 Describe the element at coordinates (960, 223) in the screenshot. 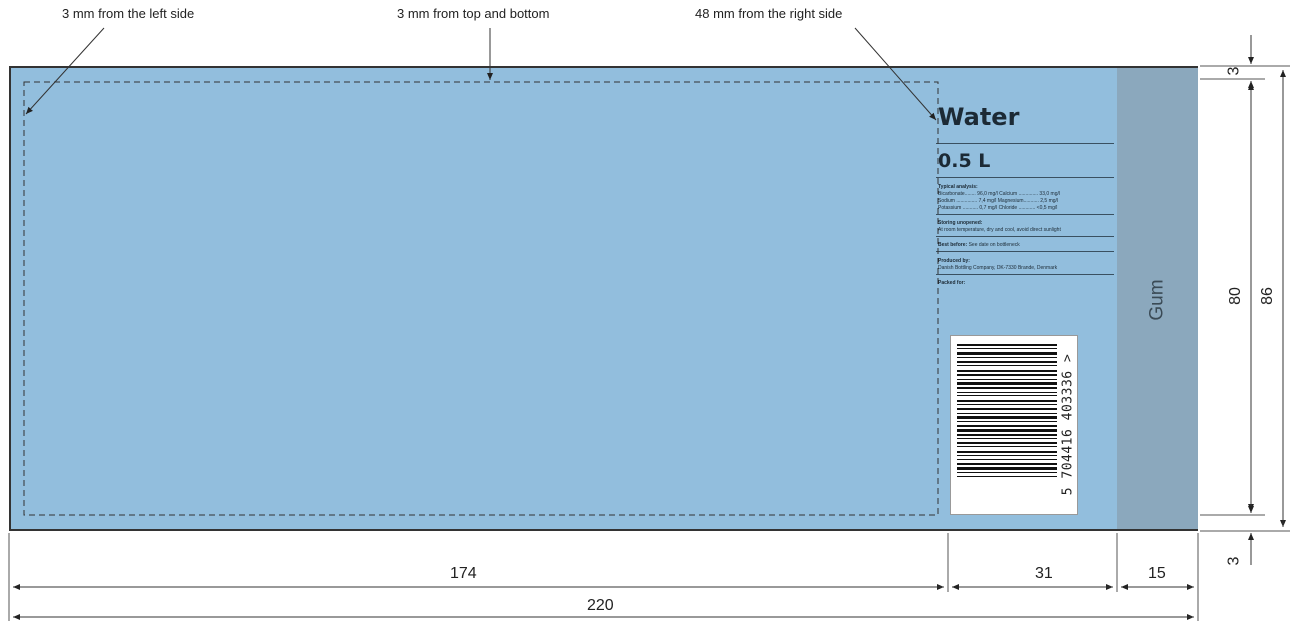

I see `storing-heading: Storing unopened:` at that location.